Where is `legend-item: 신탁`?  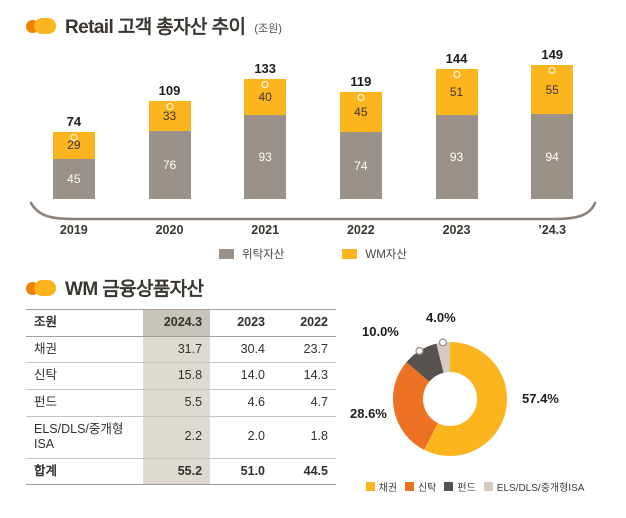 legend-item: 신탁 is located at coordinates (420, 486).